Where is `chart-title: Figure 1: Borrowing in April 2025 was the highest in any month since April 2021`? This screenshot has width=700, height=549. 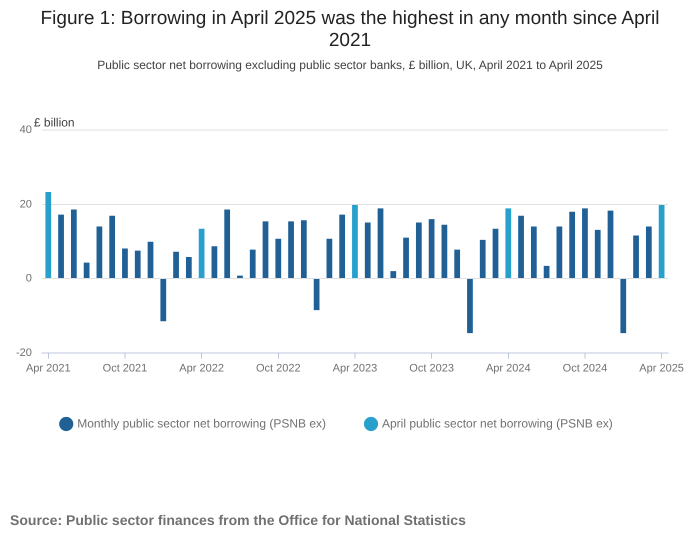
chart-title: Figure 1: Borrowing in April 2025 was the highest in any month since April 2021 is located at coordinates (350, 29).